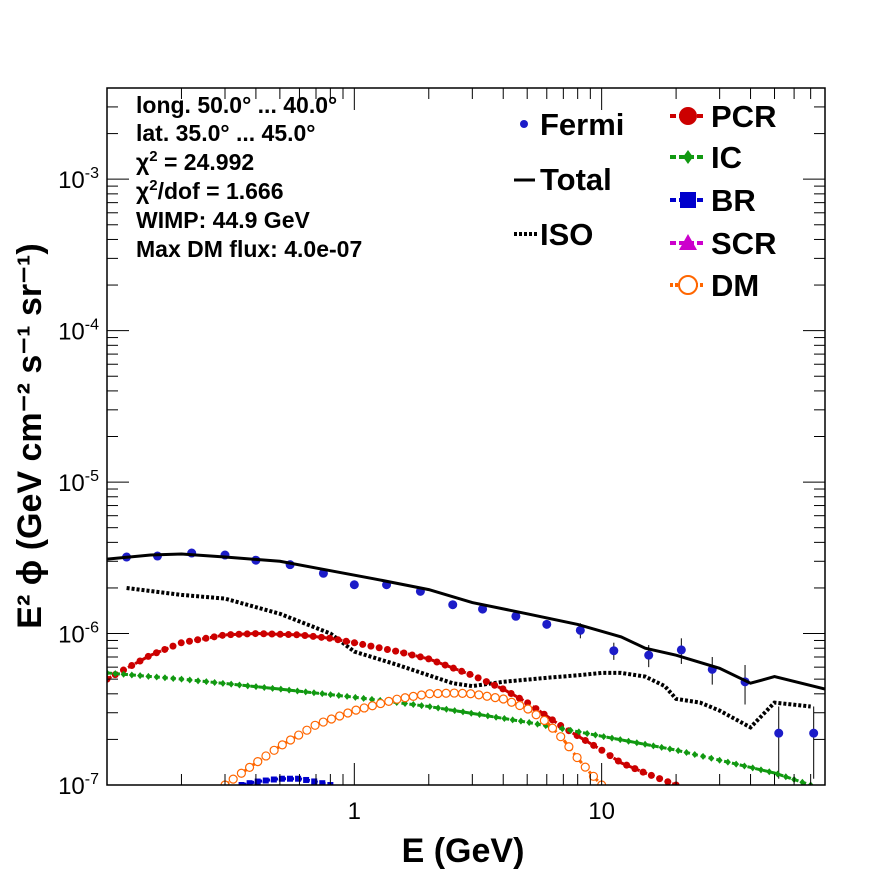  What do you see at coordinates (236, 105) in the screenshot?
I see `info-longitude: long. 50.0° ... 40.0°` at bounding box center [236, 105].